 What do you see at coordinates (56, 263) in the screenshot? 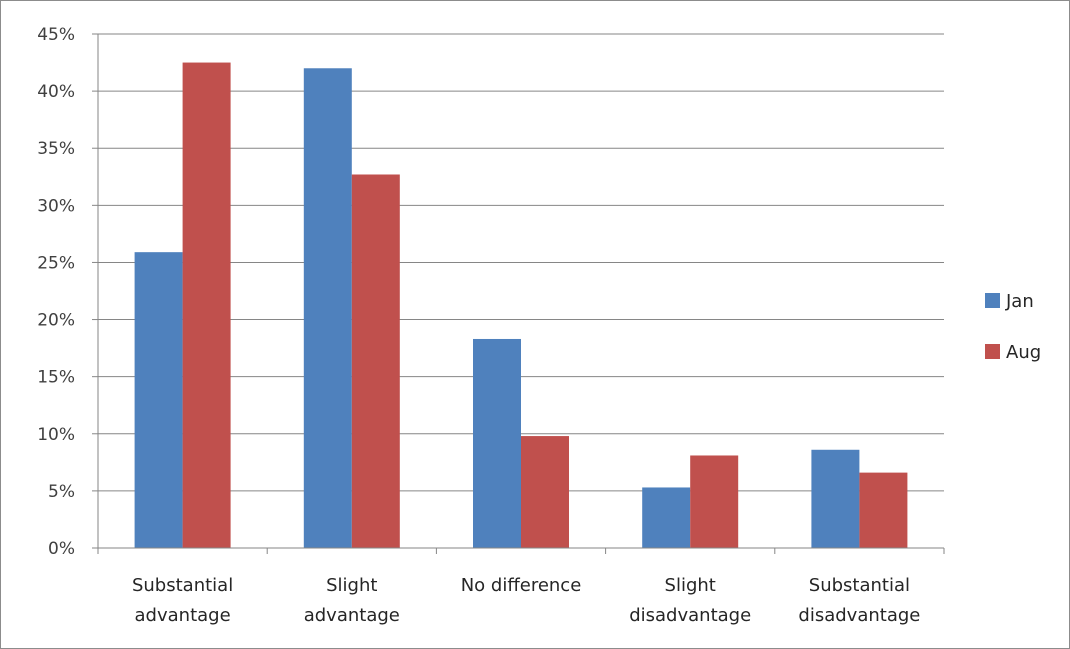
I see `y-tick-label: 25%` at bounding box center [56, 263].